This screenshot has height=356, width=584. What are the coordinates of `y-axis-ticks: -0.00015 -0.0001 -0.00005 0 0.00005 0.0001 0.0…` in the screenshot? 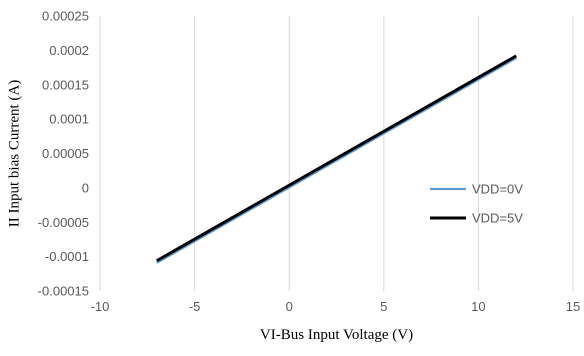 It's located at (63, 154).